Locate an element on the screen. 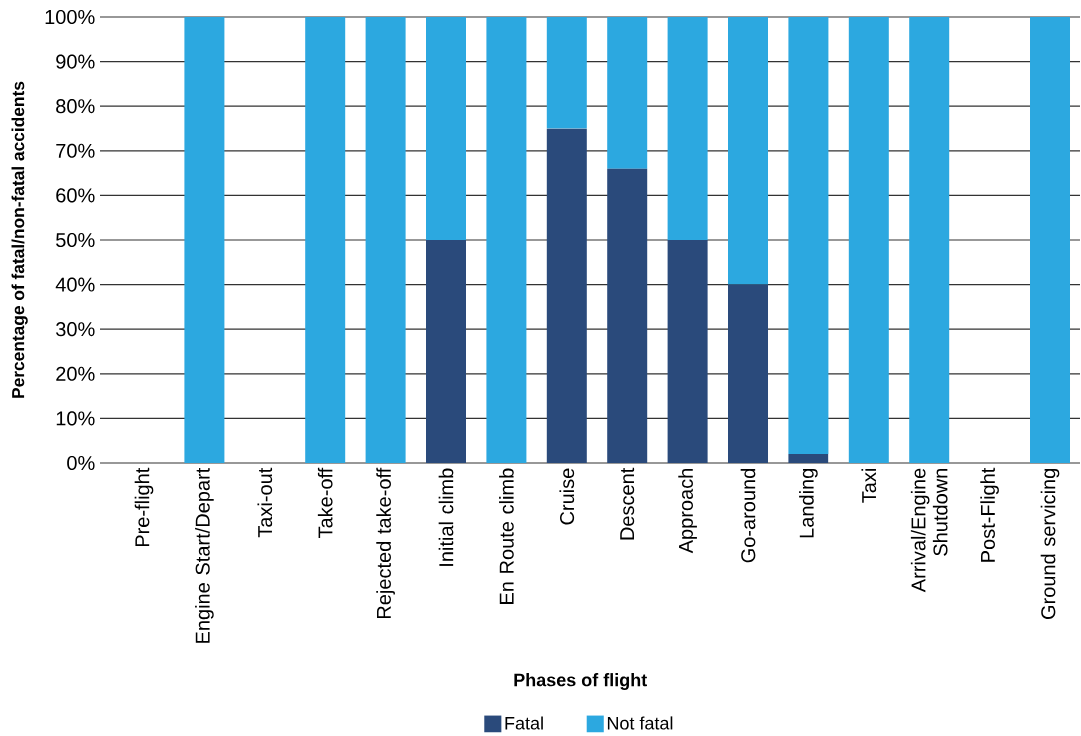  x-tick-label: Rejected take-off is located at coordinates (385, 543).